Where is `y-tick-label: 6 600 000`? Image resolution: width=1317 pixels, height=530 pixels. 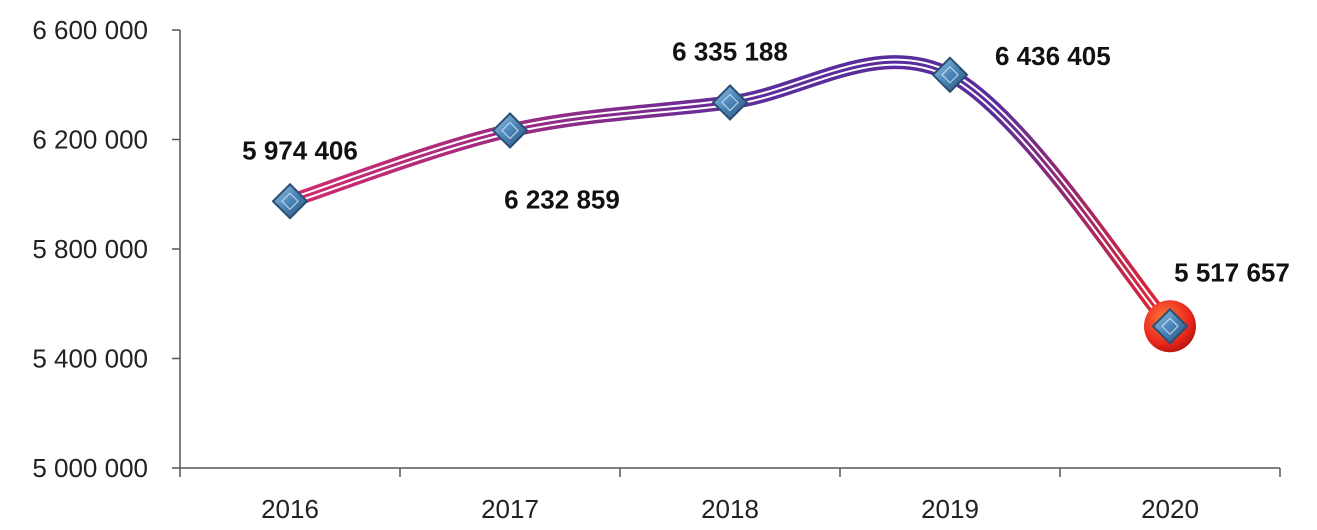 y-tick-label: 6 600 000 is located at coordinates (90, 30).